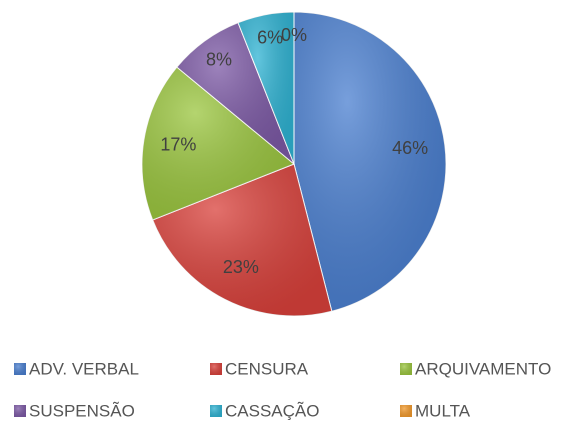  I want to click on legend-label: CENSURA, so click(267, 368).